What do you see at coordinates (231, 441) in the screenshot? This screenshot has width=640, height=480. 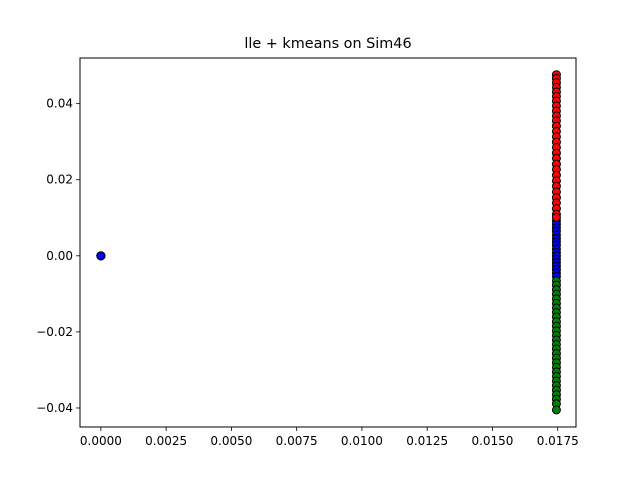 I see `x-tick-label: 0.0050` at bounding box center [231, 441].